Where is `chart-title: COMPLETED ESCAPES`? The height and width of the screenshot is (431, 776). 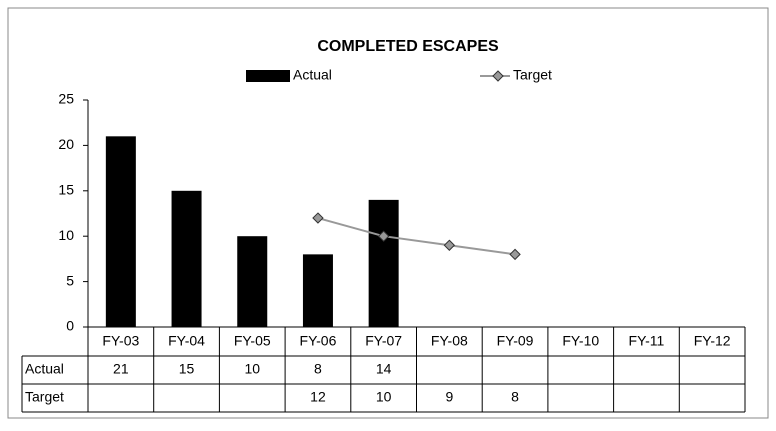
chart-title: COMPLETED ESCAPES is located at coordinates (408, 46).